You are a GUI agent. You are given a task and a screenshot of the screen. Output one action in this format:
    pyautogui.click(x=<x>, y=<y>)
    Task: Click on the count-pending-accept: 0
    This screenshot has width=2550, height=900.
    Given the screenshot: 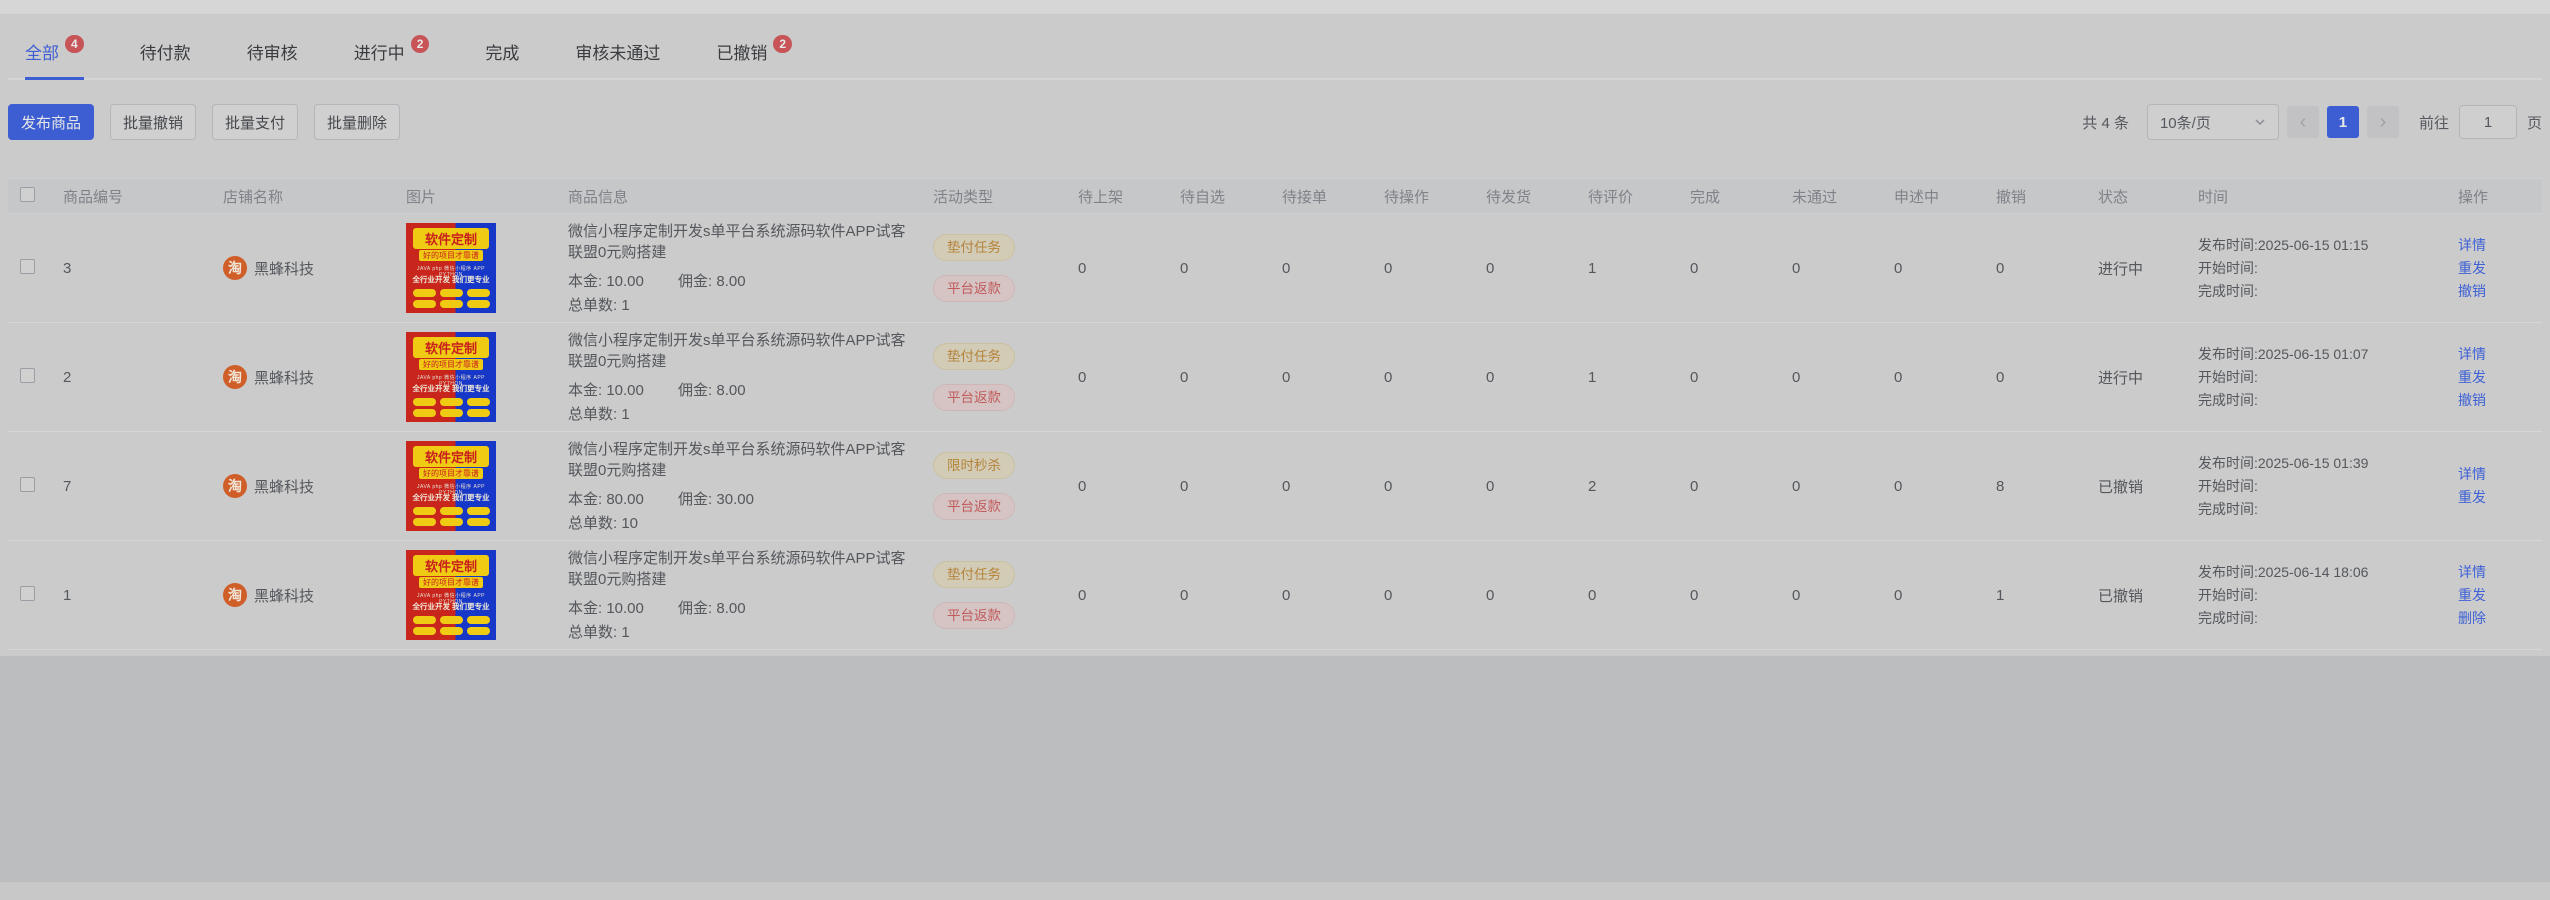 What is the action you would take?
    pyautogui.click(x=1286, y=377)
    